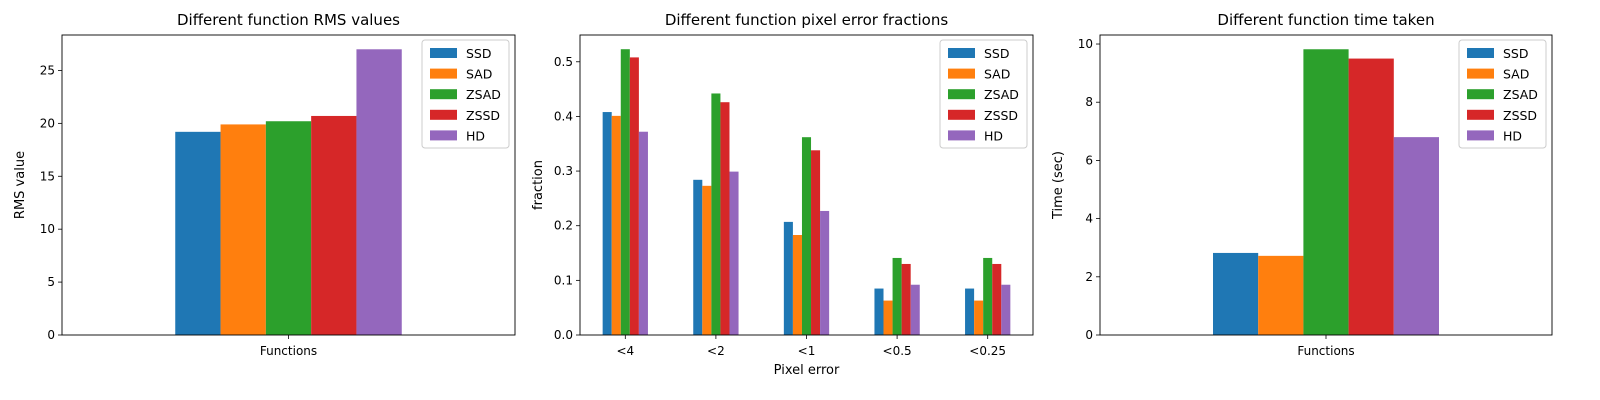 The width and height of the screenshot is (1600, 400). What do you see at coordinates (625, 351) in the screenshot?
I see `x-tick-label: <4` at bounding box center [625, 351].